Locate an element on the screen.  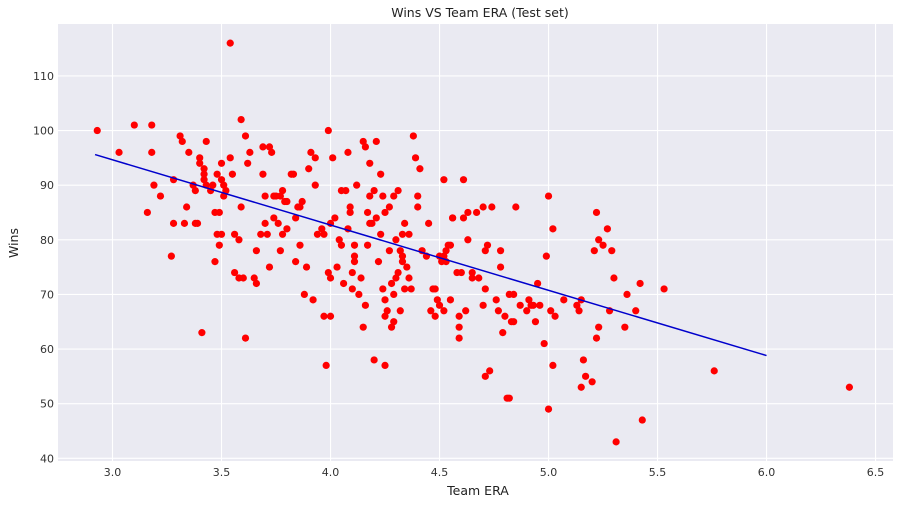
y-tick-label: 100 is located at coordinates (43, 131).